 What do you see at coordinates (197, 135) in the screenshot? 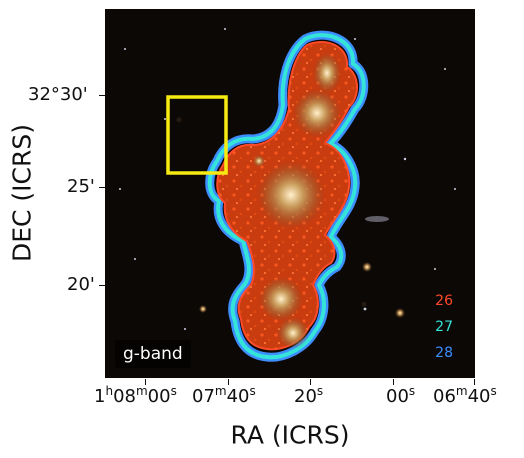
I see `highlight-region-box` at bounding box center [197, 135].